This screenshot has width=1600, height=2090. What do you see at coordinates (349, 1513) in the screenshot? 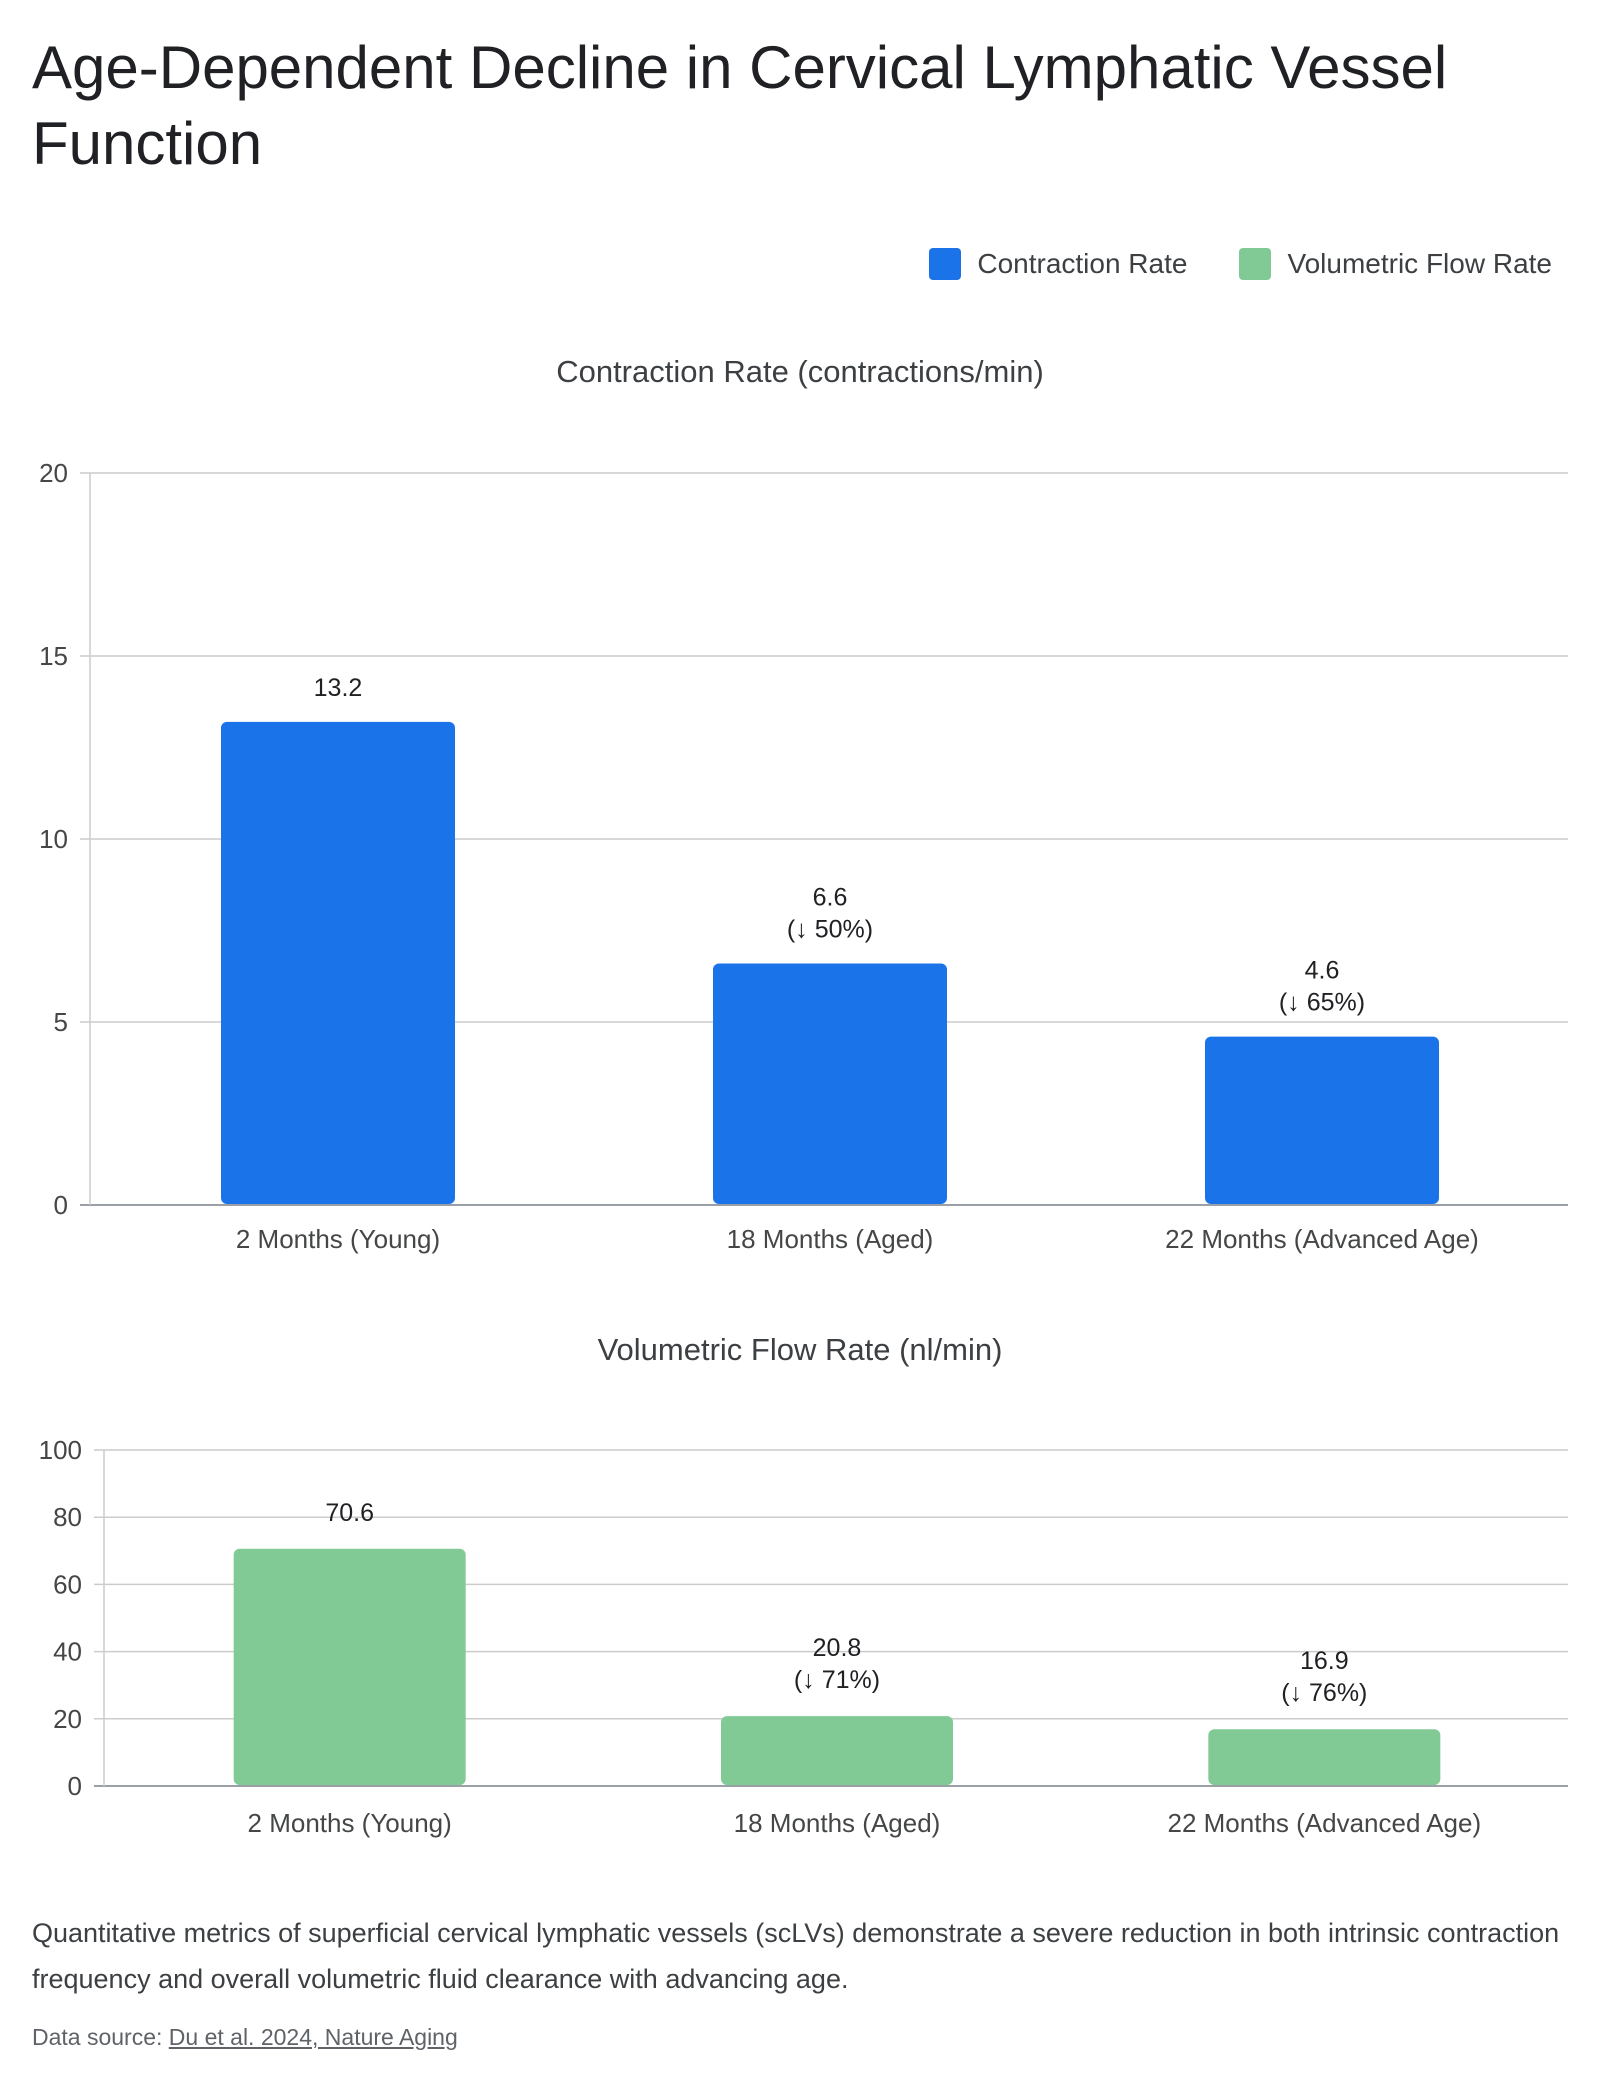
I see `flow-data-label-2-months: 70.6` at bounding box center [349, 1513].